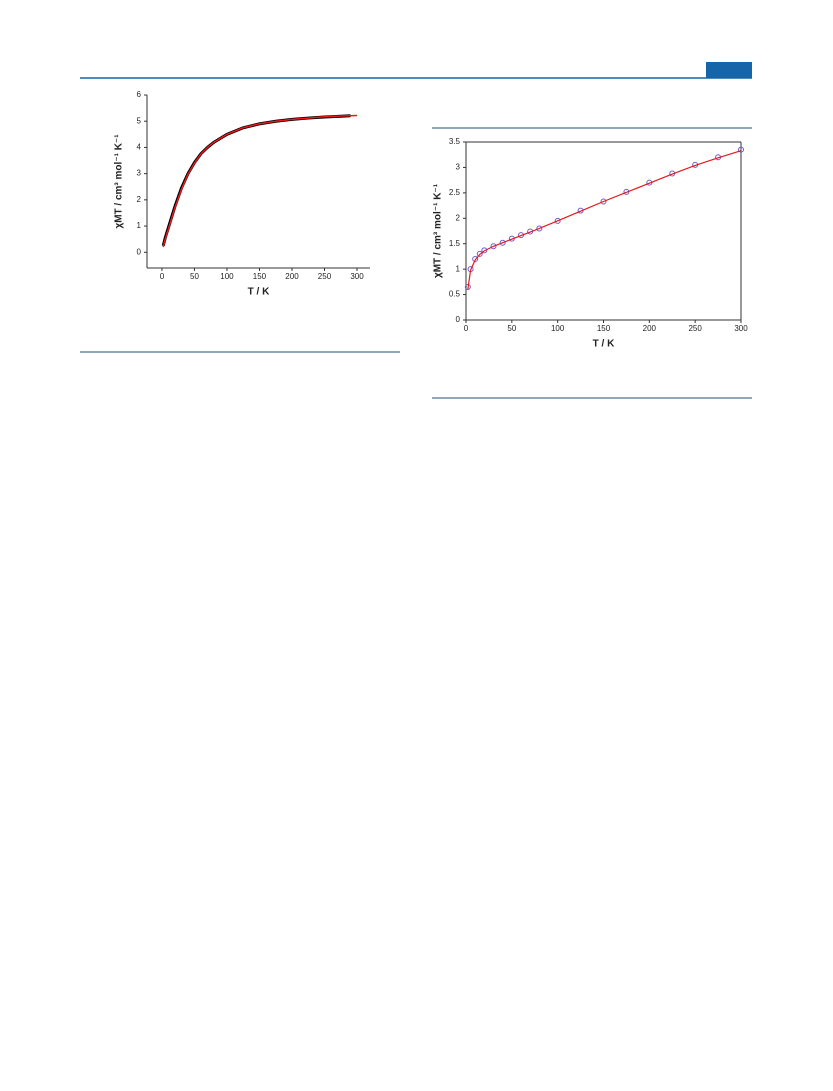  I want to click on y-tick-label: 0.5, so click(455, 294).